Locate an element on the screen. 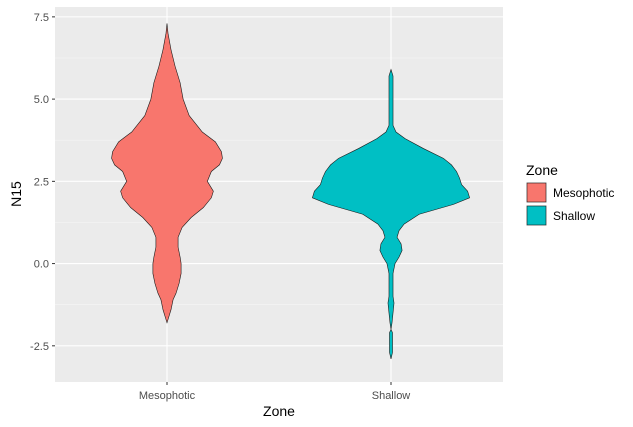 This screenshot has height=427, width=633. y-tick-label: 7.5 is located at coordinates (41, 18).